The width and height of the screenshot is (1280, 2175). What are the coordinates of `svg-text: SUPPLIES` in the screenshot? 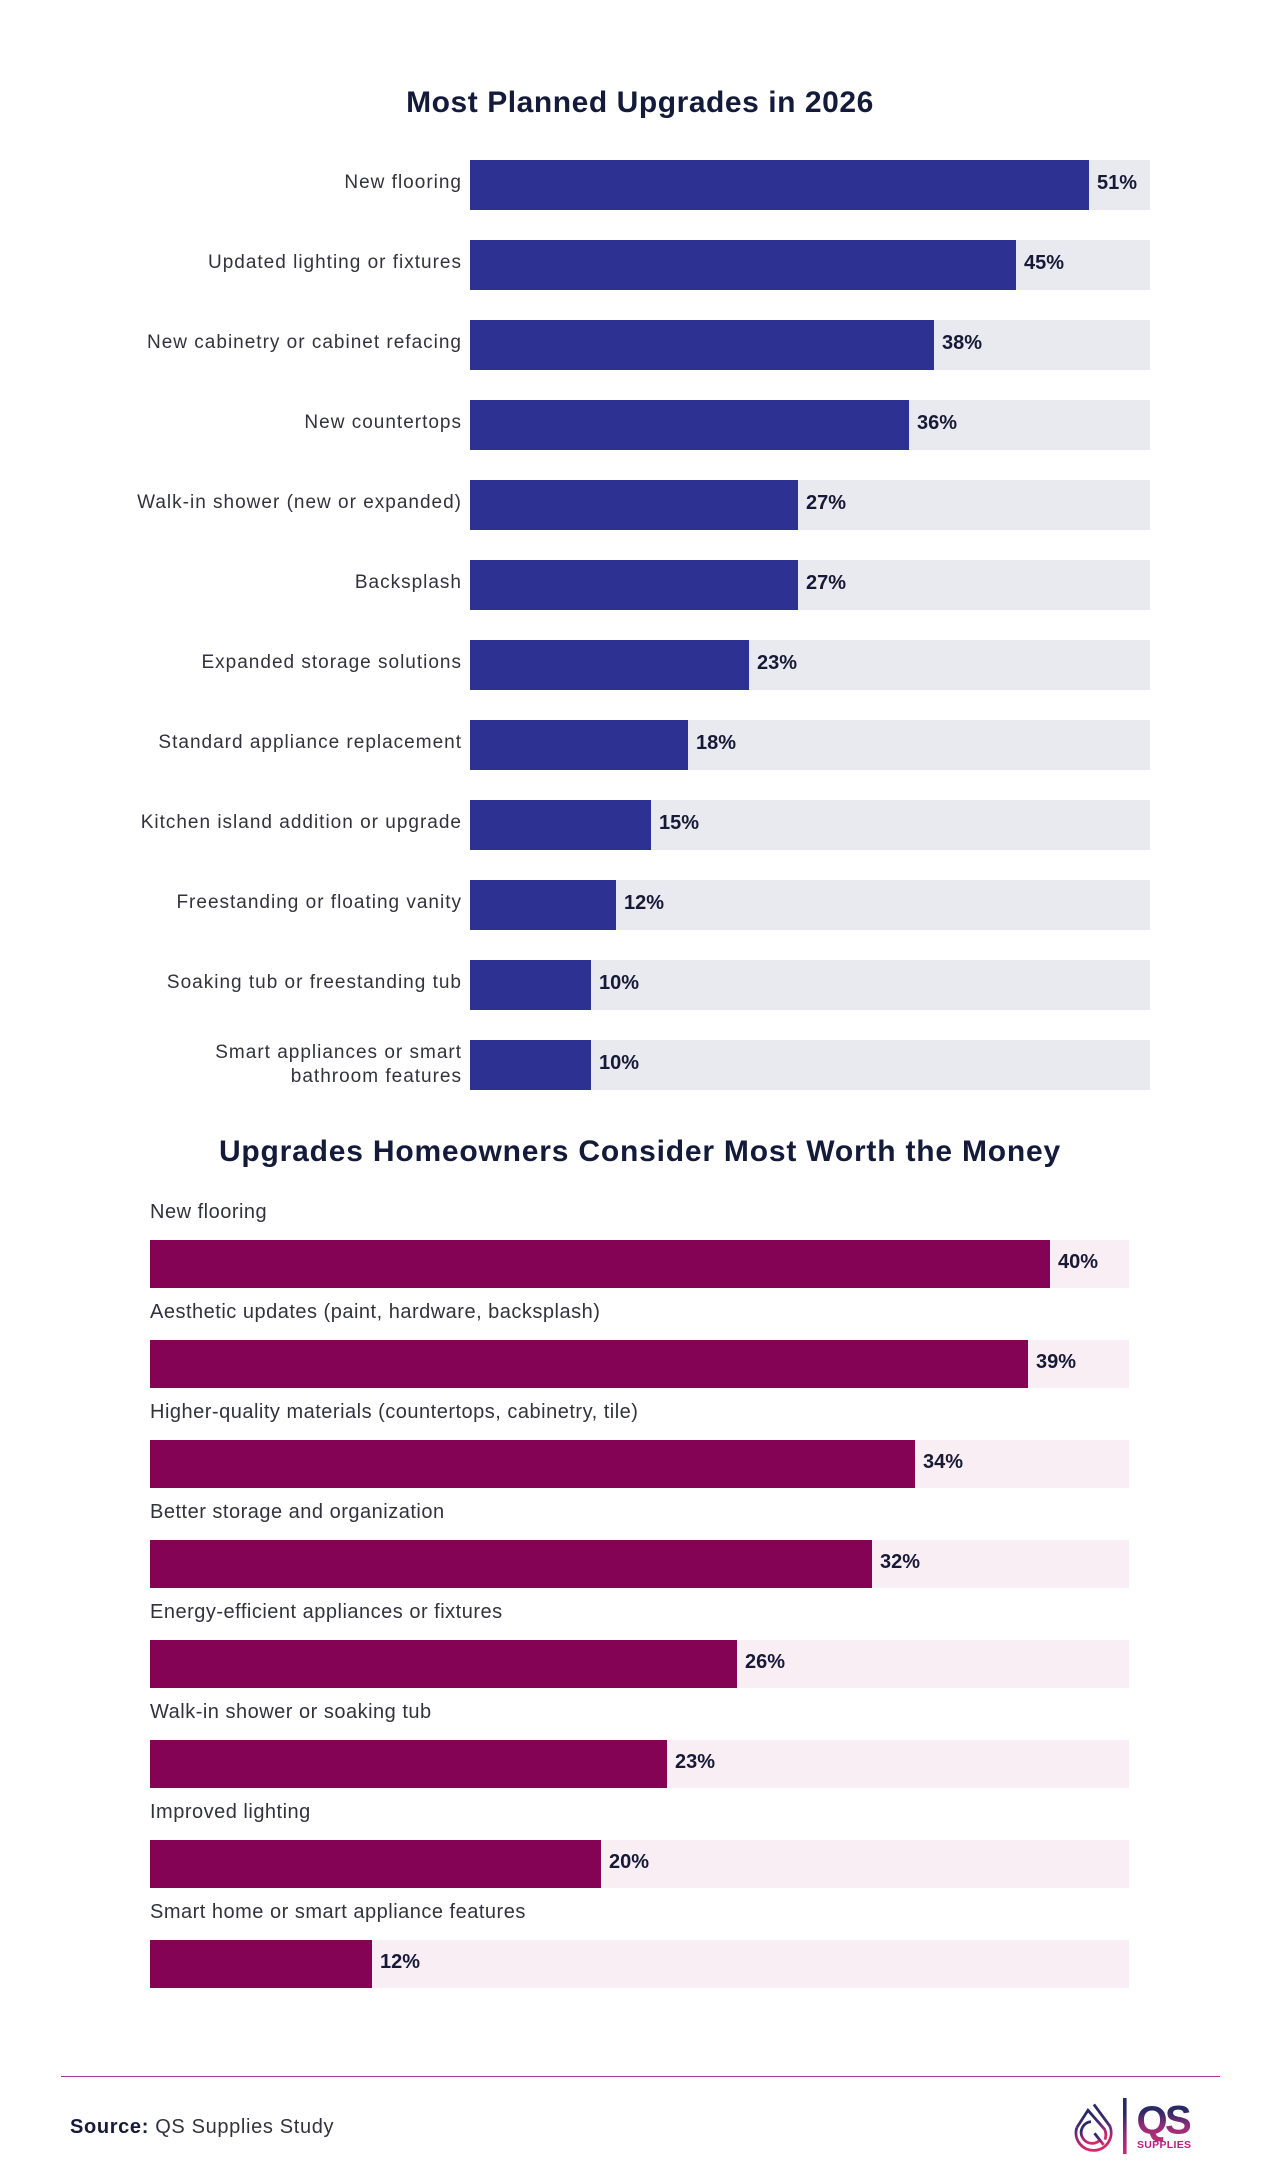 It's located at (1164, 2145).